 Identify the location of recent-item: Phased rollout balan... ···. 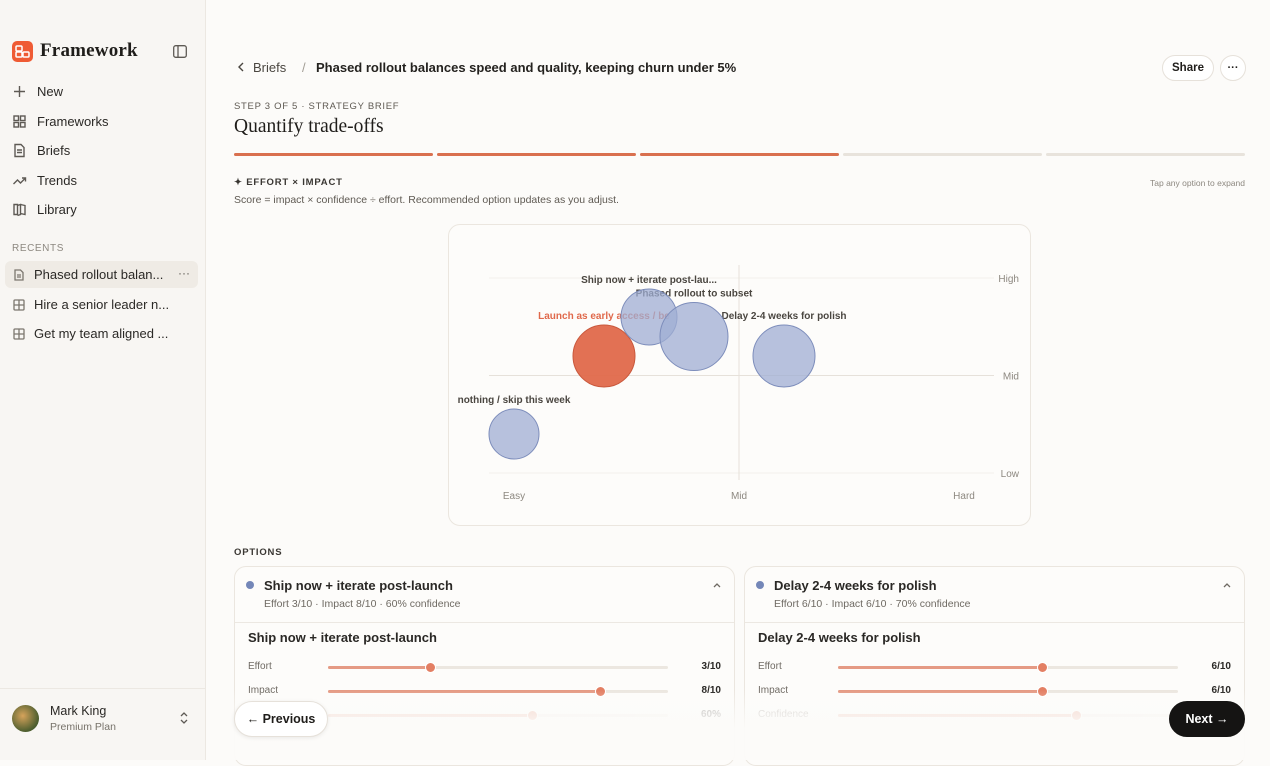
(101, 274).